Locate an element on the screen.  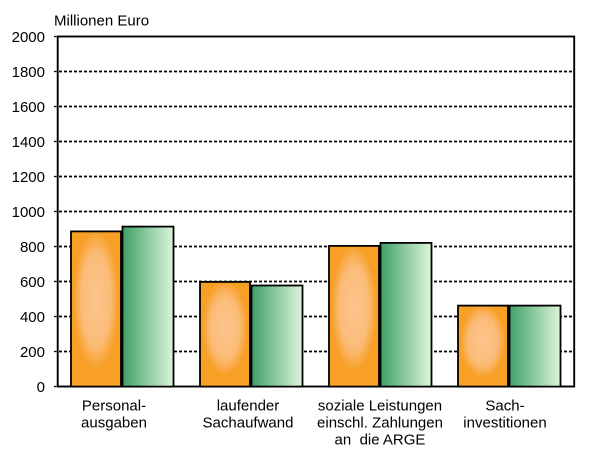
svg-text: 0 is located at coordinates (41, 387).